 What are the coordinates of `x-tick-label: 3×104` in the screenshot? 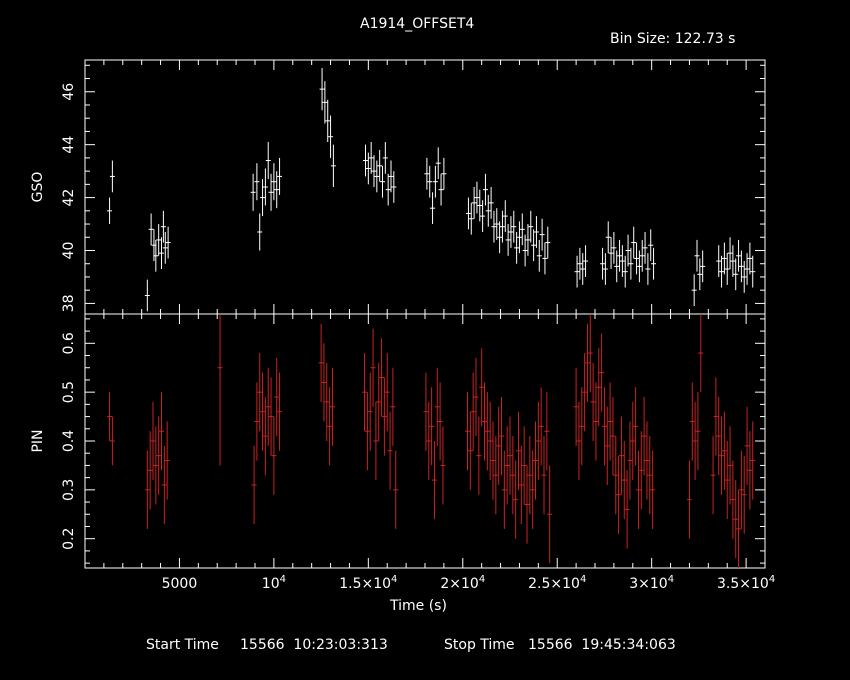 It's located at (651, 583).